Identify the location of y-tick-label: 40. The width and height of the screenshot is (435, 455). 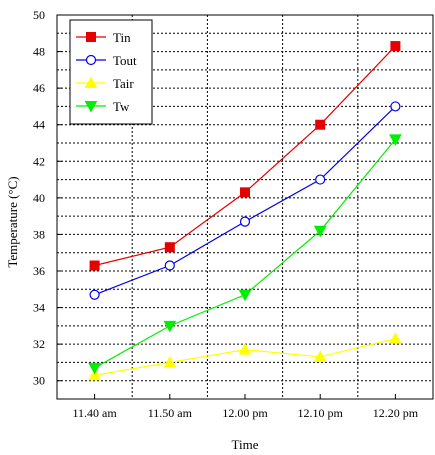
(39, 198).